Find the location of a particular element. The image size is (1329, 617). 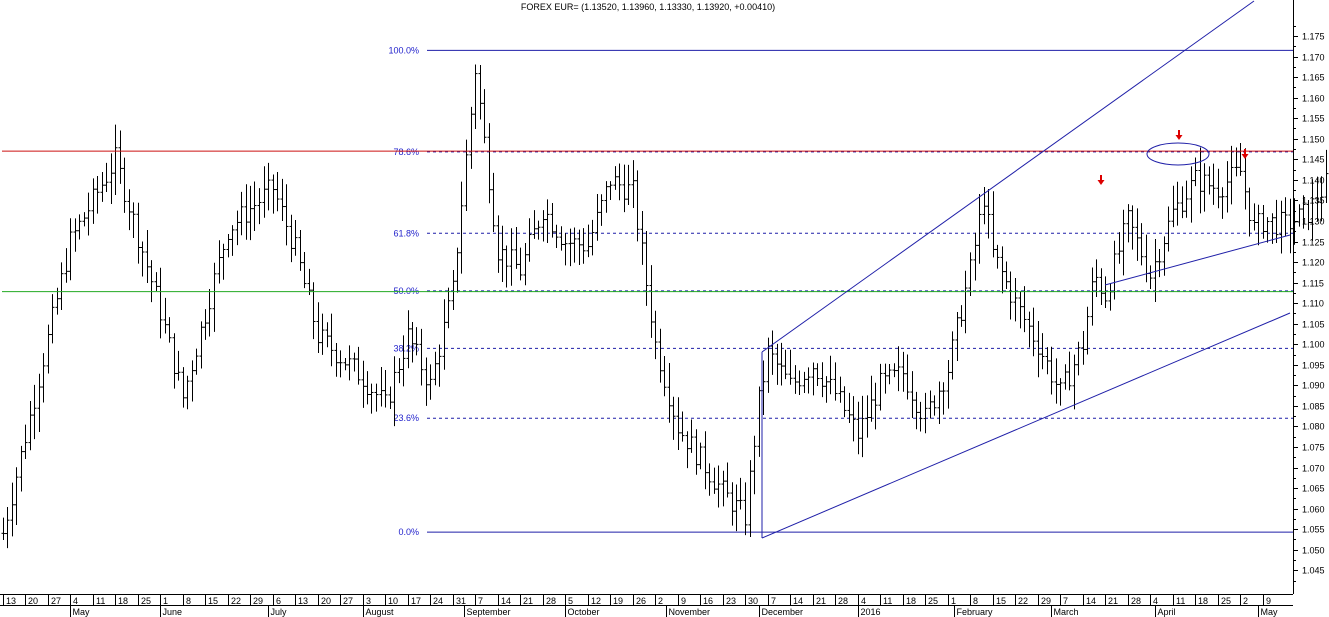

x-tick-label: 17 is located at coordinates (416, 601).